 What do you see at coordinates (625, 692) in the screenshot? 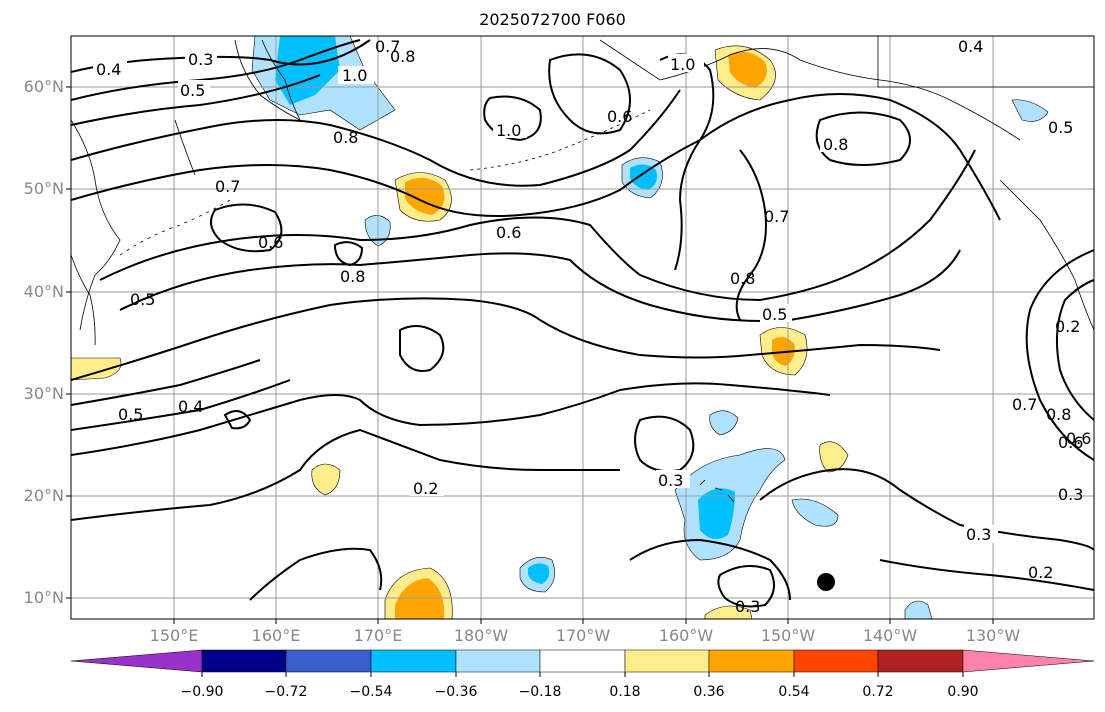
I see `colorbar-tick-label: 0.18` at bounding box center [625, 692].